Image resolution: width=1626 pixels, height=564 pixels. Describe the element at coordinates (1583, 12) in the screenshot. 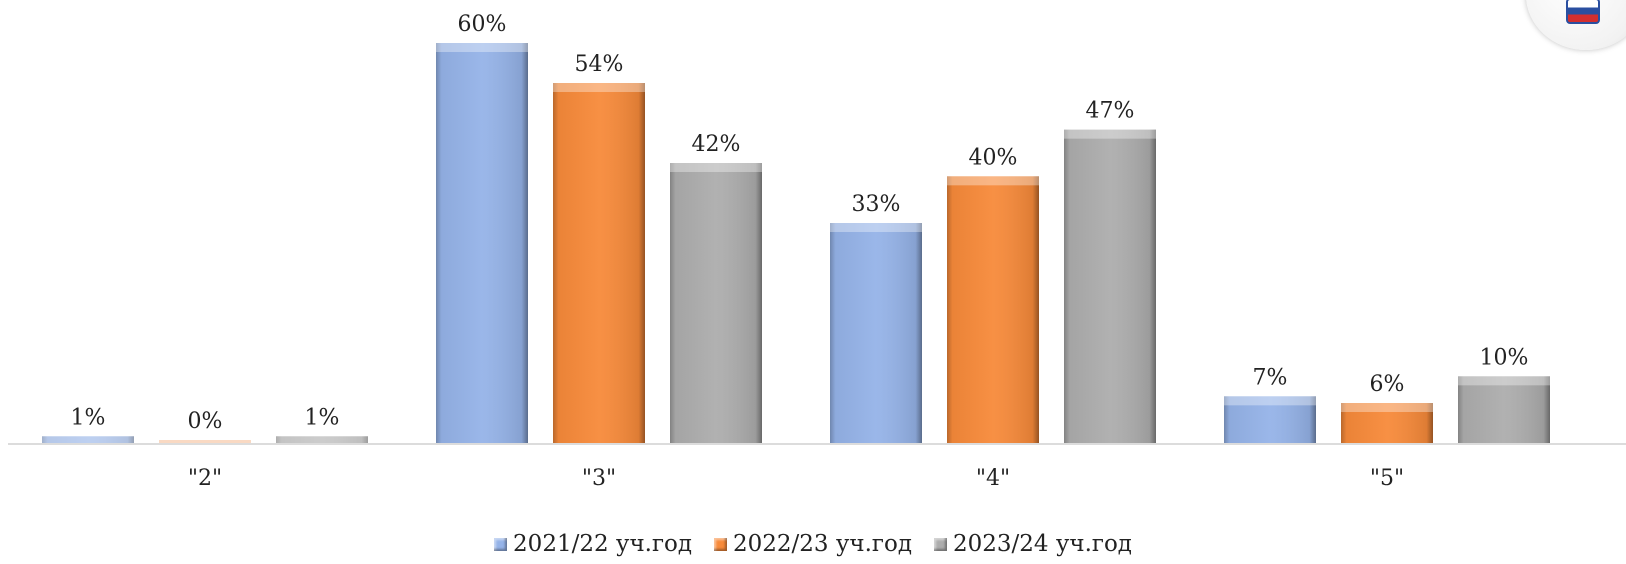

I see `flag-icon` at that location.